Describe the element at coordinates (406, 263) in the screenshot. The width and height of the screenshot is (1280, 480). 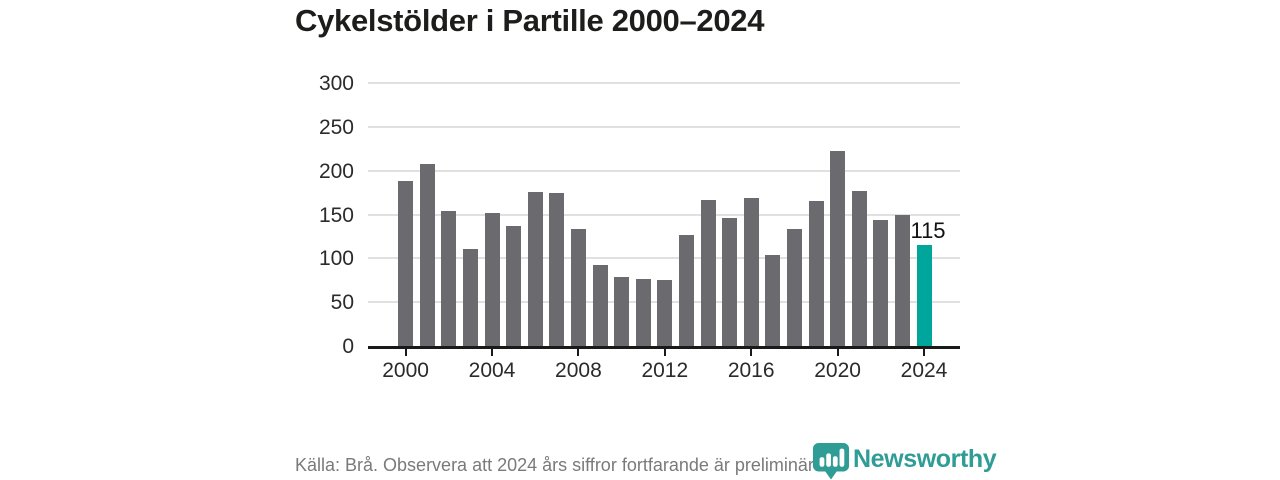
I see `bar-2000` at that location.